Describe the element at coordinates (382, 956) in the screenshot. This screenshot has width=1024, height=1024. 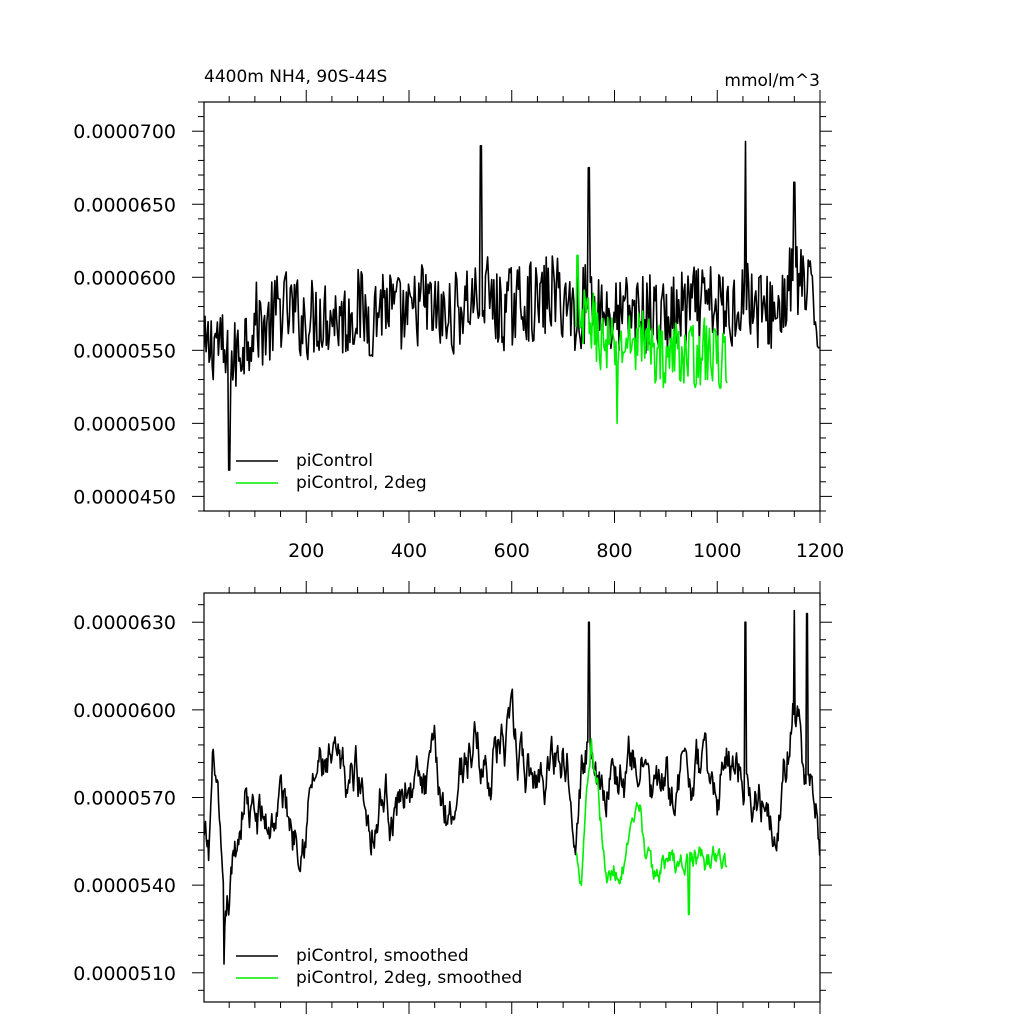
I see `legend-label: piControl, smoothed` at that location.